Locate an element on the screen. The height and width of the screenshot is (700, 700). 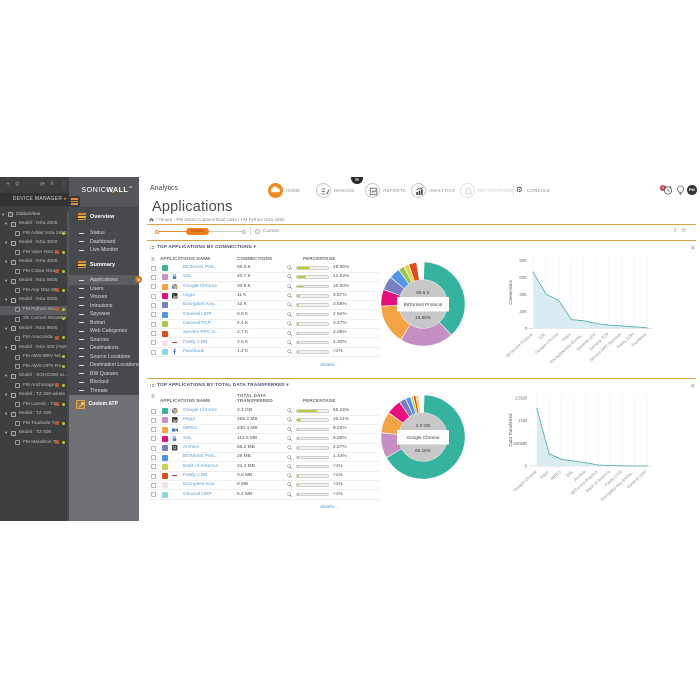
svg-text: 1.5GB is located at coordinates (521, 398).